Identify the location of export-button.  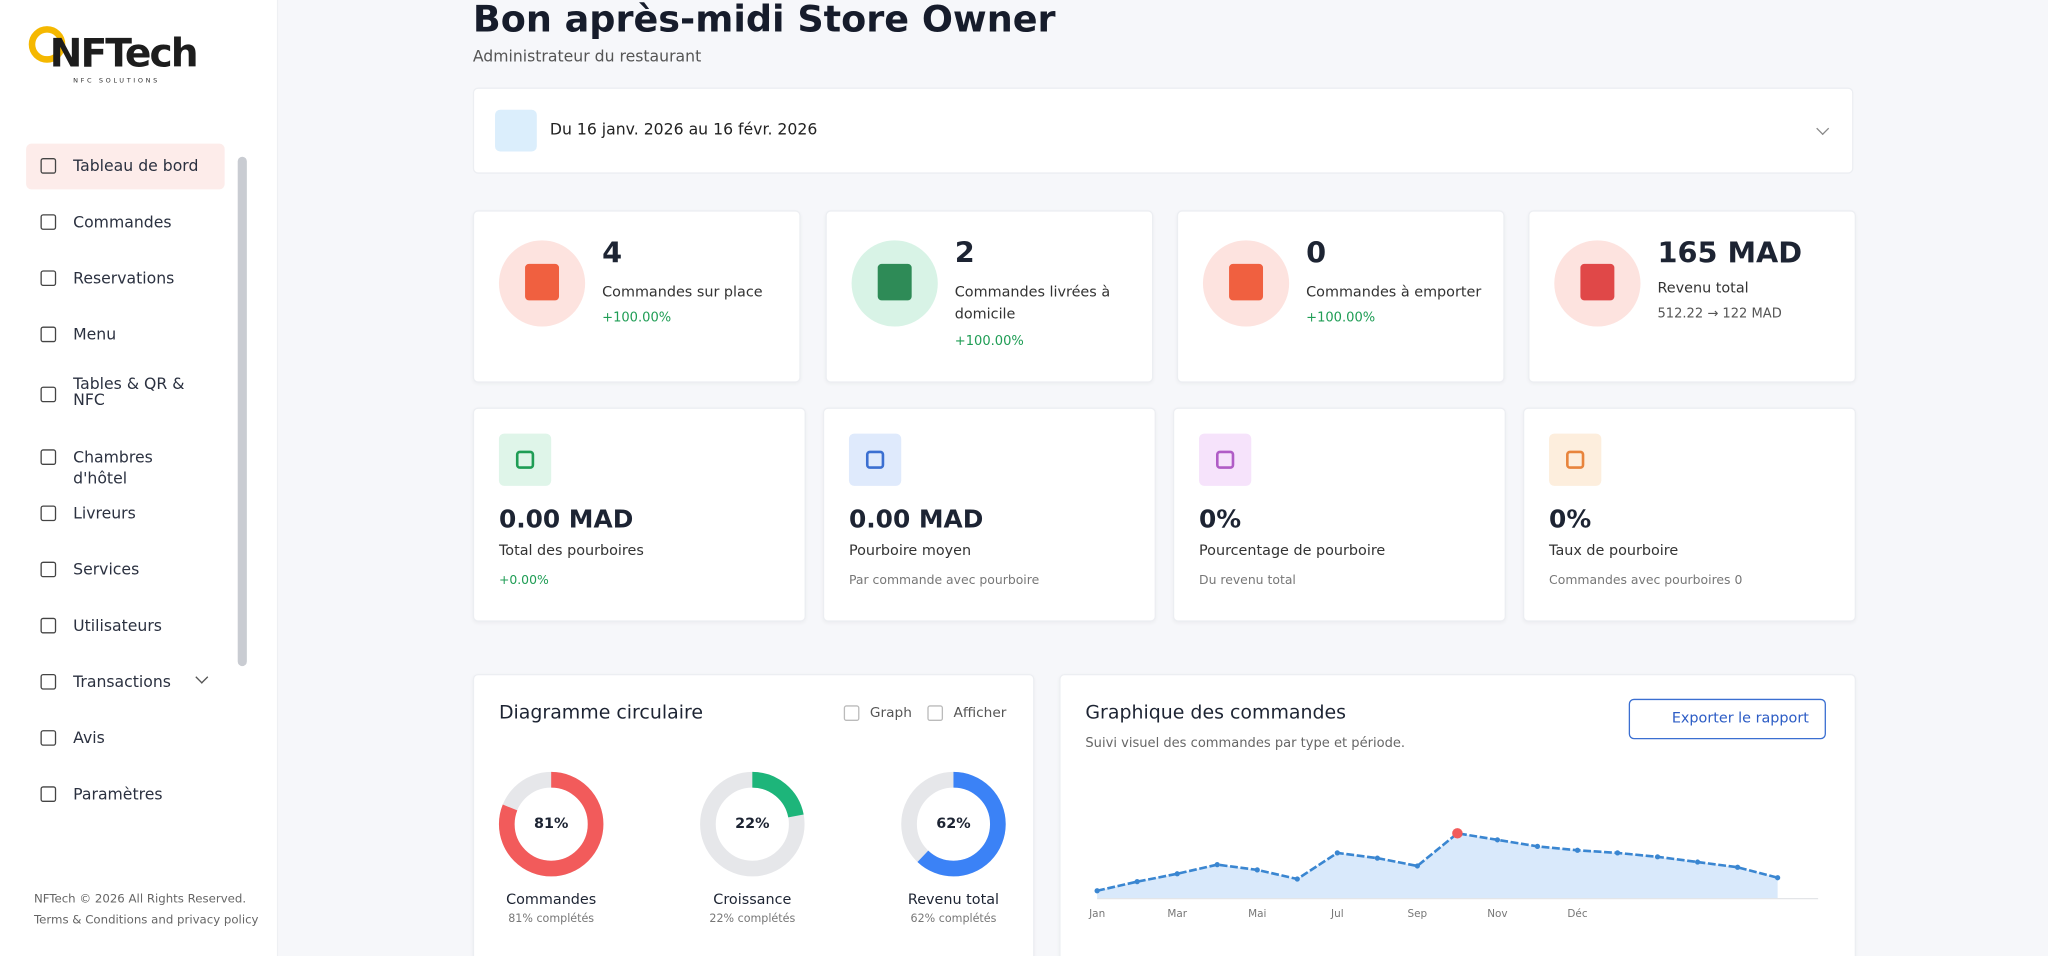
(1727, 719).